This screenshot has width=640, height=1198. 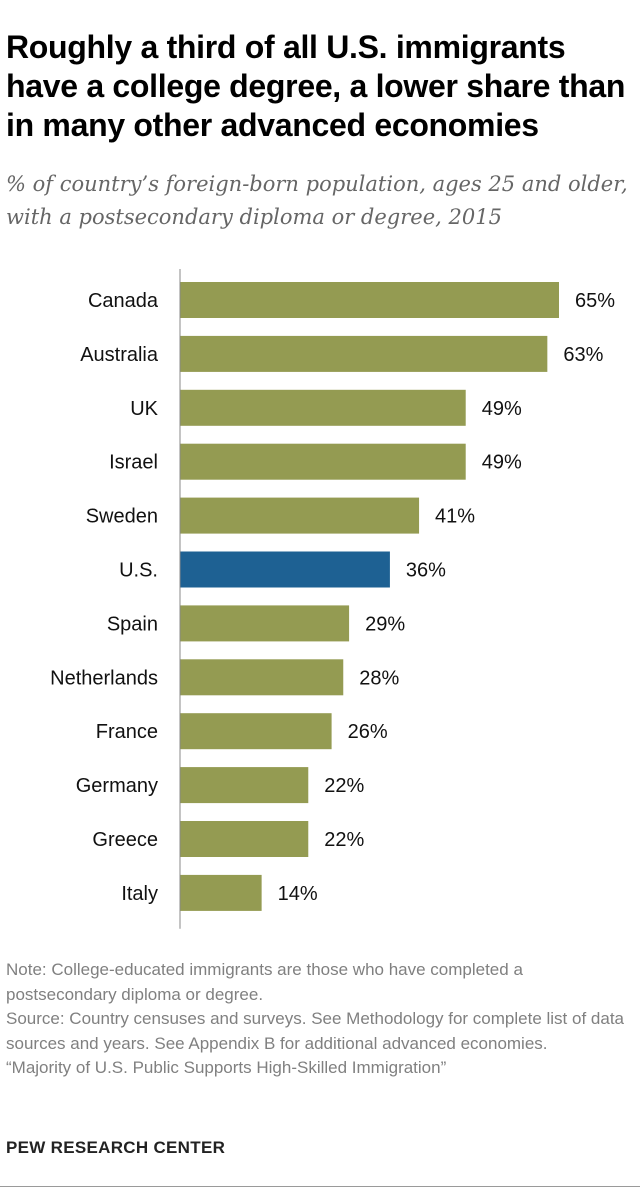 What do you see at coordinates (138, 571) in the screenshot?
I see `category-label: U.S.` at bounding box center [138, 571].